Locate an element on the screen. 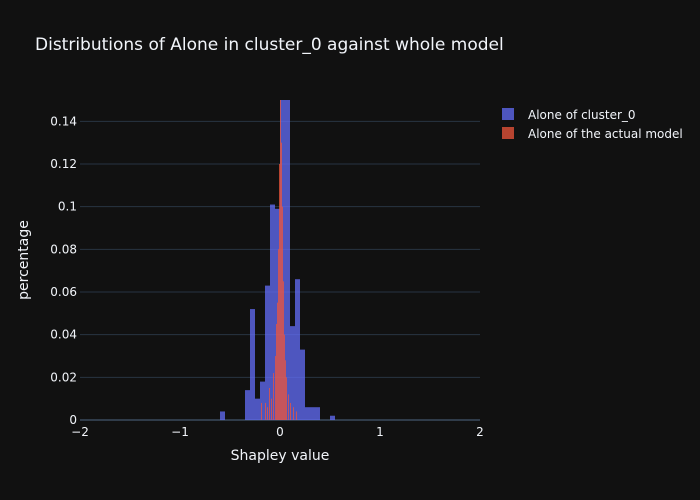 The width and height of the screenshot is (700, 500). legend-item-cluster: Alone of cluster_0 is located at coordinates (569, 115).